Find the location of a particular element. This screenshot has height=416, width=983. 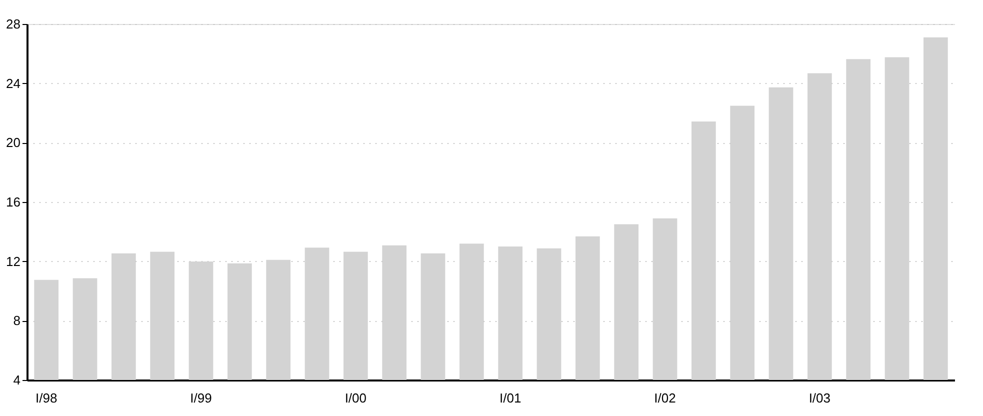

y-tick-label: 20 is located at coordinates (13, 142).